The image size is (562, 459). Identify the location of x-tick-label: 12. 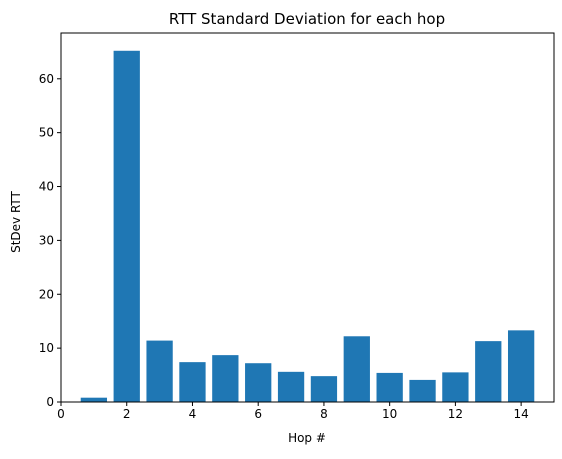
(455, 414).